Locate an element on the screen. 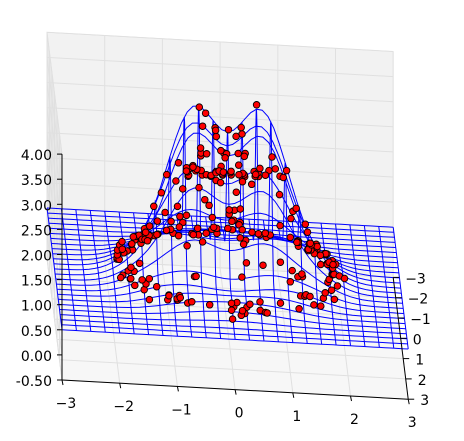 The height and width of the screenshot is (441, 464). z-tick-label: 3.50 is located at coordinates (36, 181).